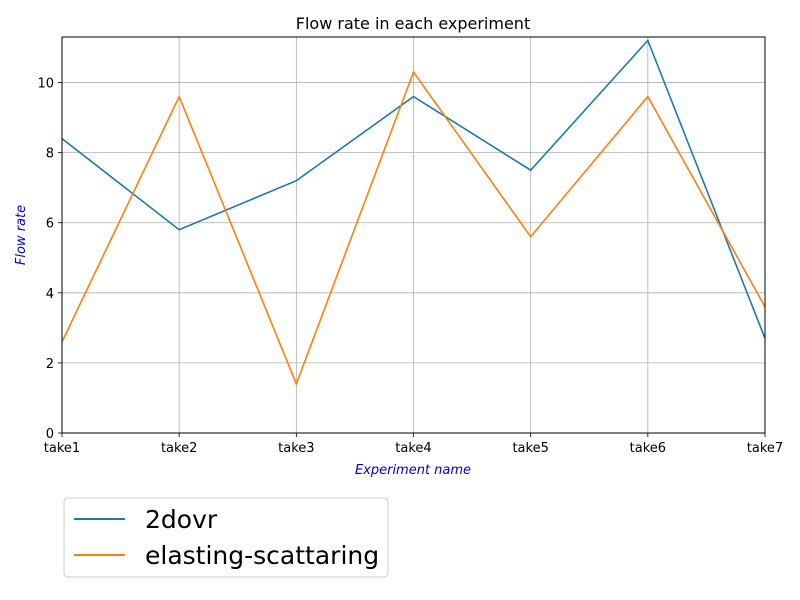 This screenshot has width=800, height=600. Describe the element at coordinates (49, 259) in the screenshot. I see `y-axis: 0 2 4 6 8 10` at that location.